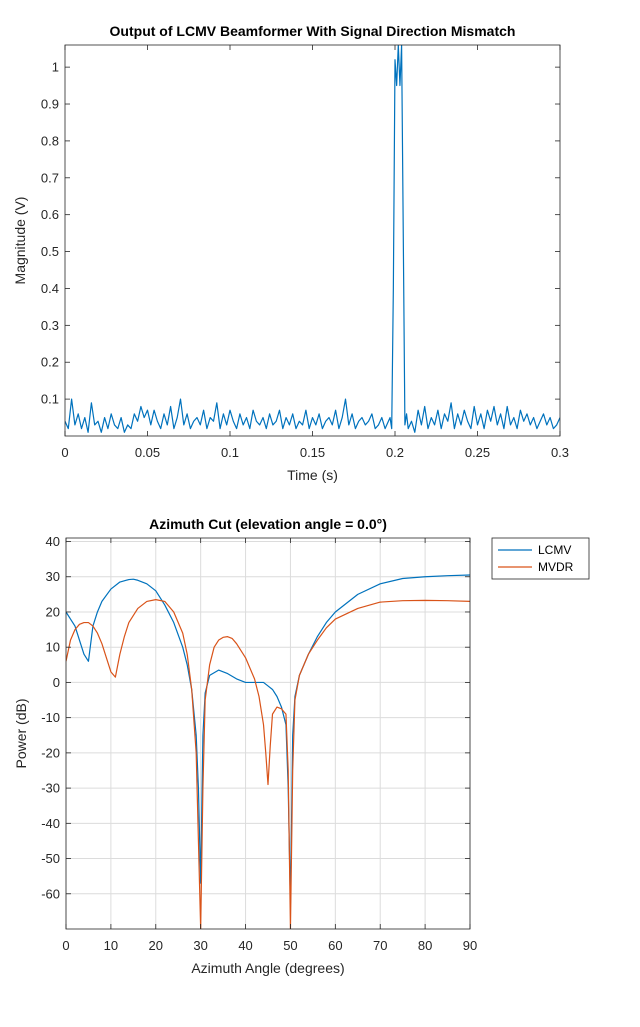 Image resolution: width=640 pixels, height=1027 pixels. I want to click on y-tick-label: 0.9, so click(50, 104).